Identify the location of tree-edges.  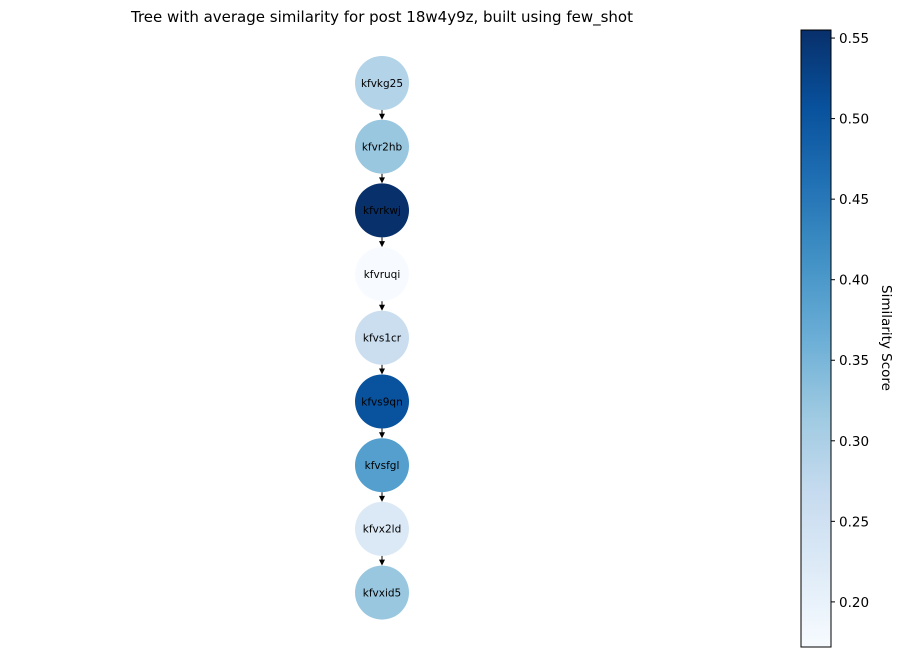
(382, 338).